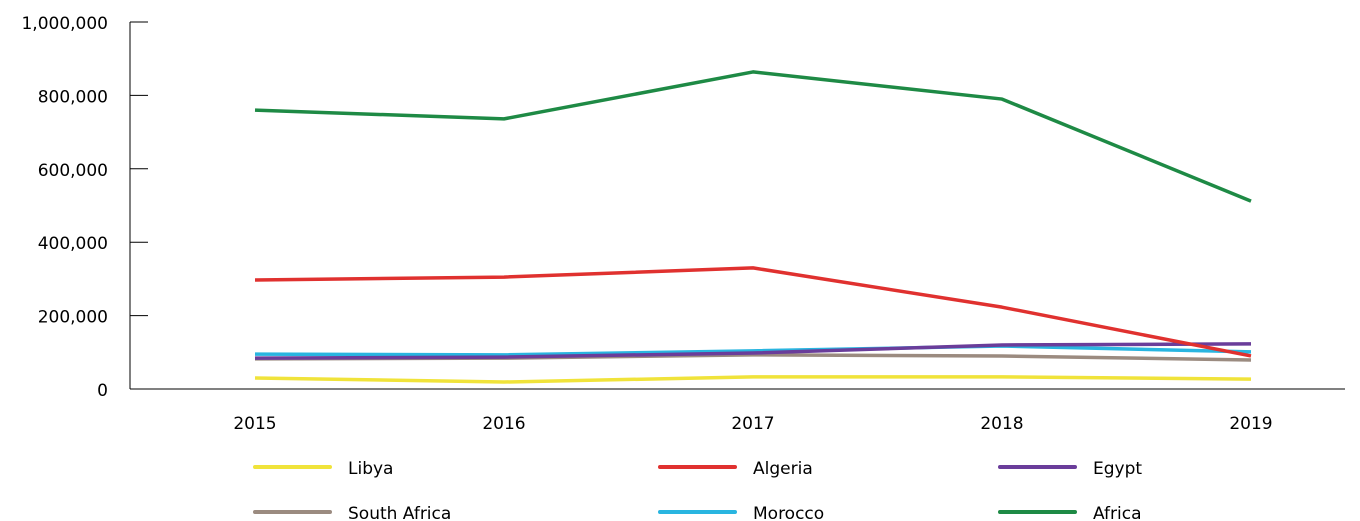  I want to click on legend-label: South Africa, so click(399, 512).